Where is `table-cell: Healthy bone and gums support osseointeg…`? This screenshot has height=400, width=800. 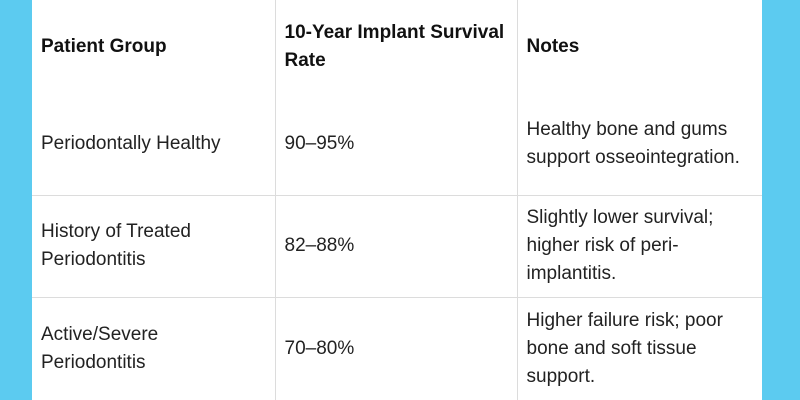
table-cell: Healthy bone and gums support osseointeg… is located at coordinates (639, 144).